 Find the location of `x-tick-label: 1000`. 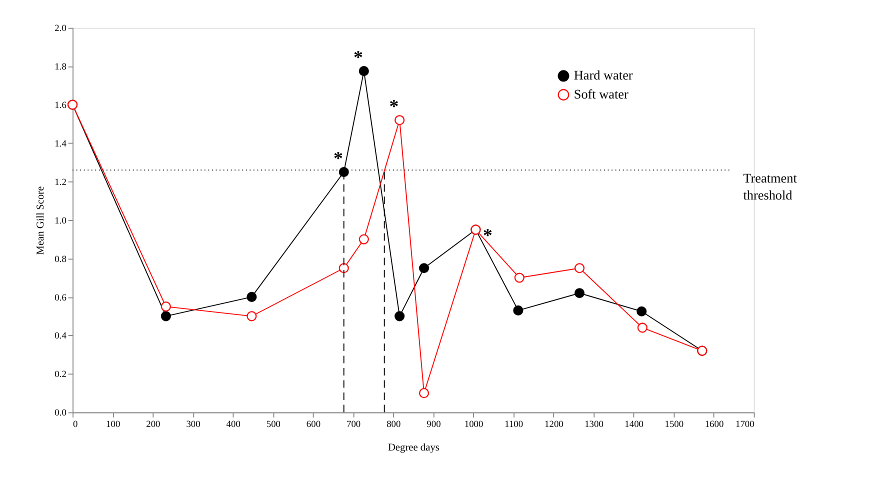

x-tick-label: 1000 is located at coordinates (474, 425).